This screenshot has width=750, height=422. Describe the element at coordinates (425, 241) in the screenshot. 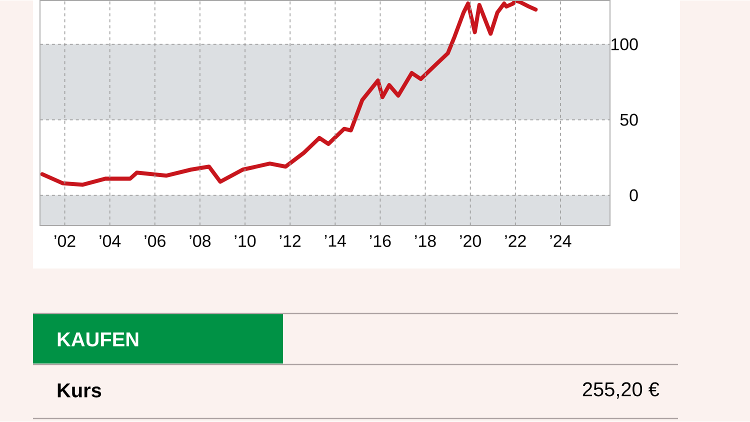

I see `x-tick-label: ’18` at that location.